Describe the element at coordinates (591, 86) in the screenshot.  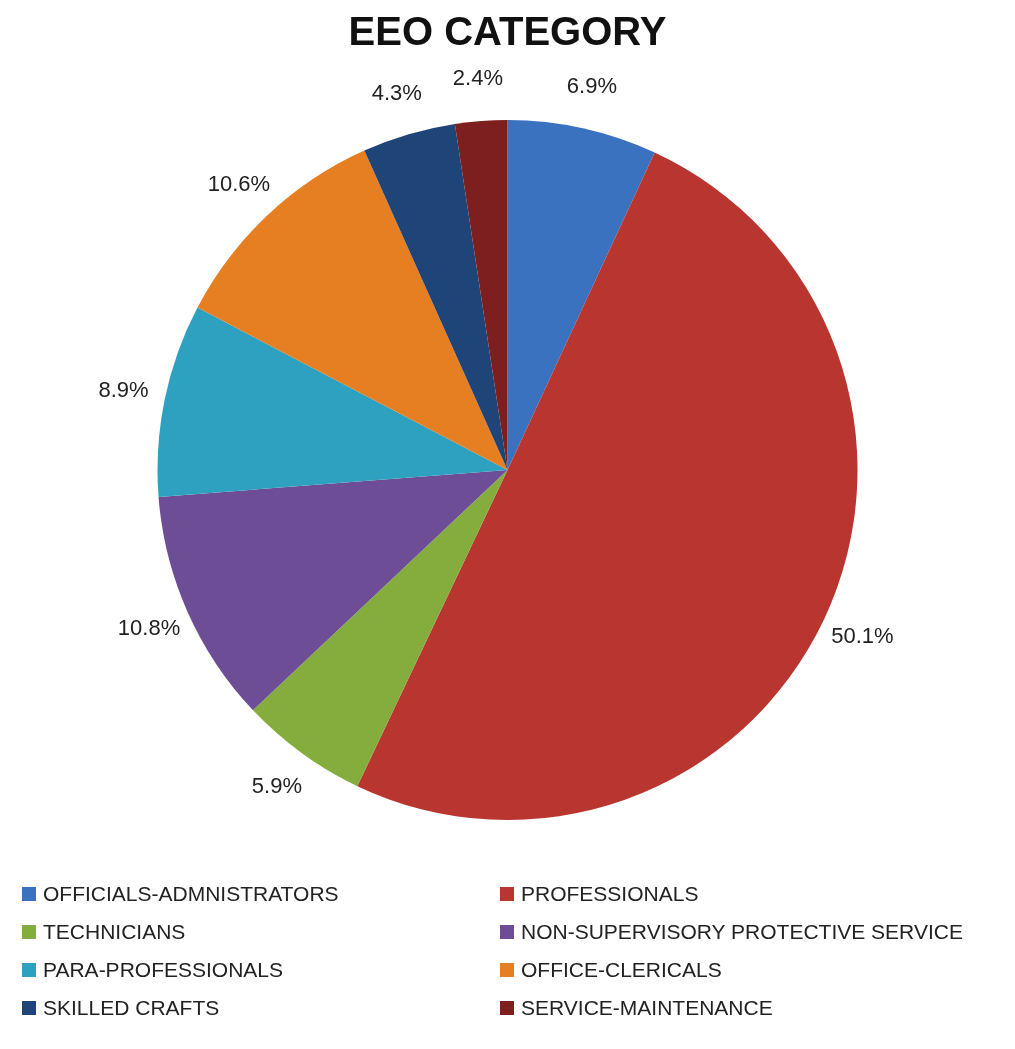
I see `data-label: 6.9%` at that location.